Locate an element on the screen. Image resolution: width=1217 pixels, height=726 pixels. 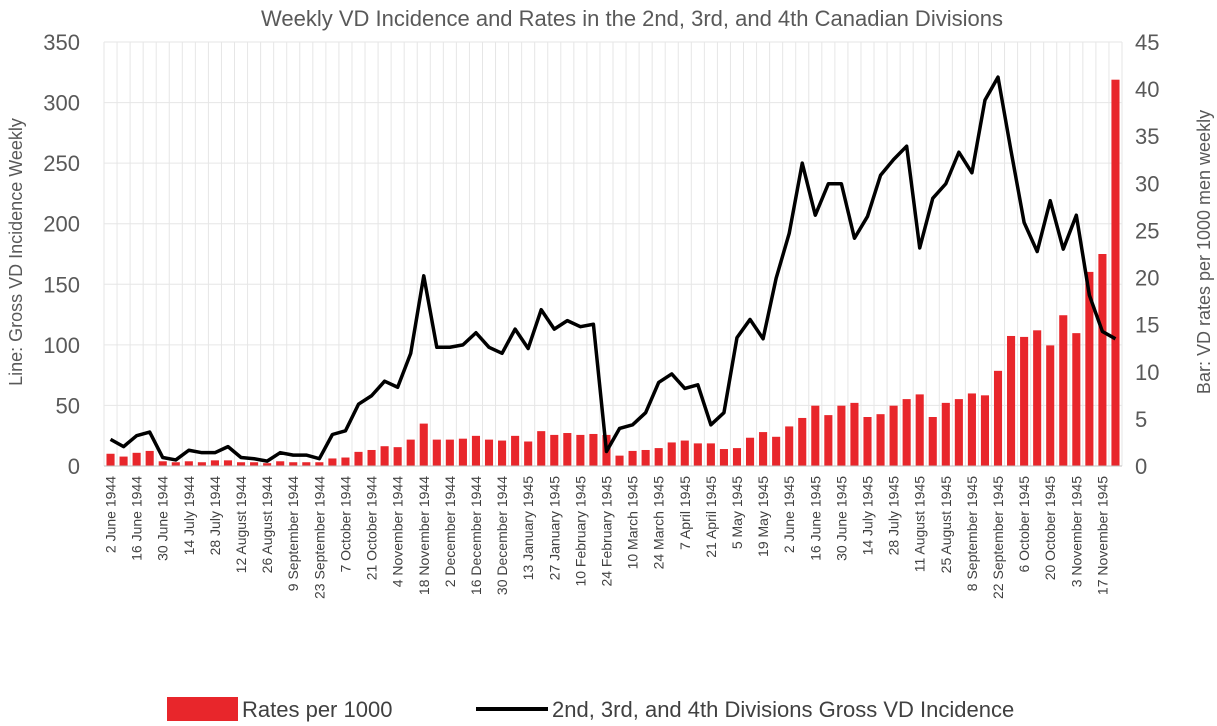
left-axis: 0 50 100 150 200 250 300 350 is located at coordinates (61, 254).